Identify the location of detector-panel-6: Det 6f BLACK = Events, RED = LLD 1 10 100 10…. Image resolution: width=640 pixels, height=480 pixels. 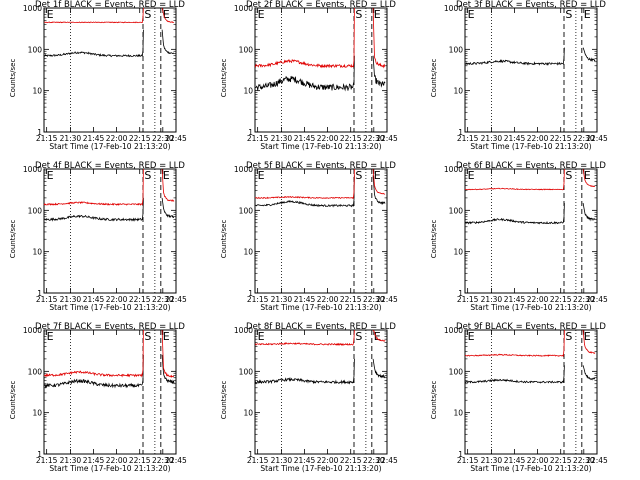
(519, 236).